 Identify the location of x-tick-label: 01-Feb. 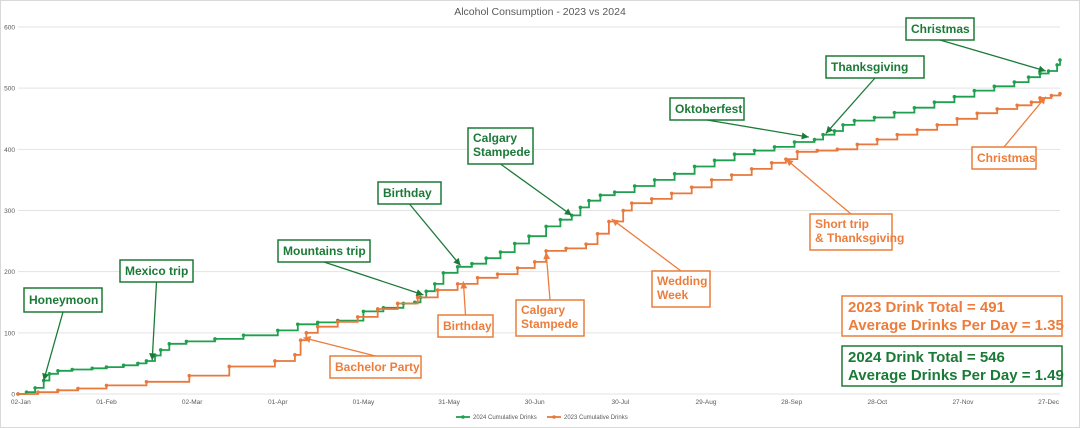
(106, 402).